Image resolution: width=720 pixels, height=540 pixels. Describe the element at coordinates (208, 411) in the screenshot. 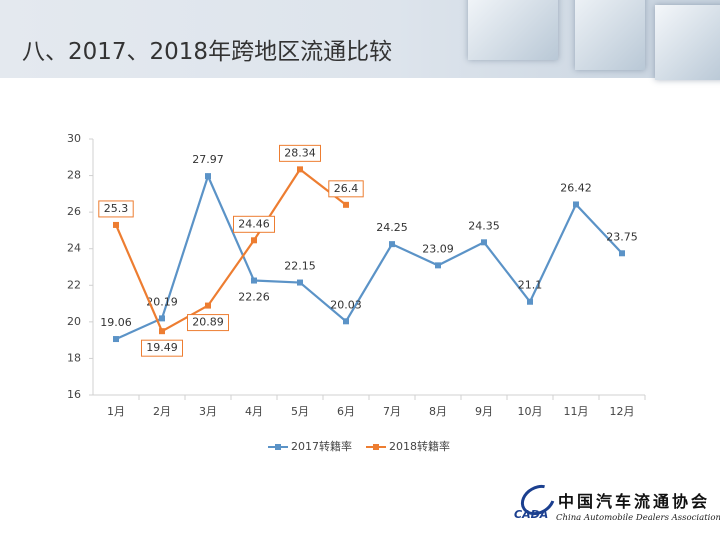

I see `x-tick-label: 3月` at that location.